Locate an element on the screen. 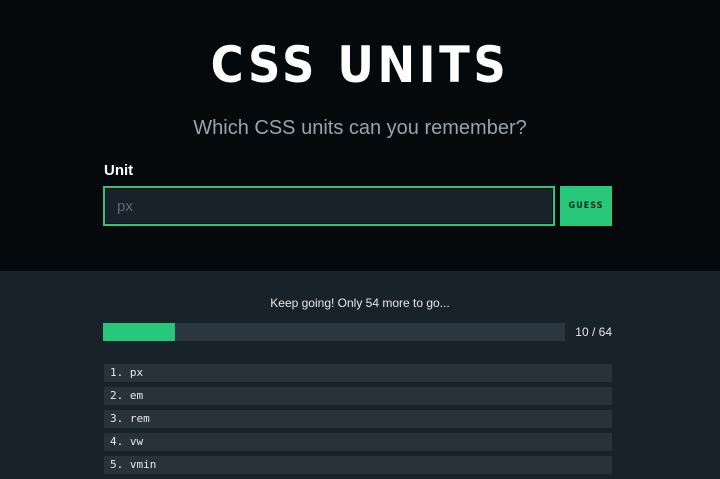 This screenshot has width=720, height=479. guess-button: GUESS is located at coordinates (586, 206).